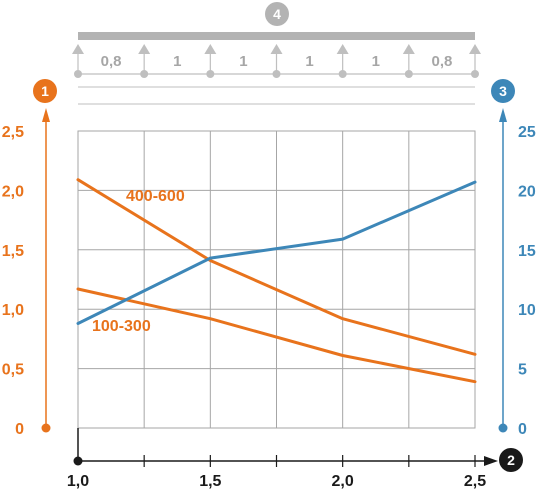 The image size is (540, 491). What do you see at coordinates (503, 115) in the screenshot?
I see `y-axis-right-arrow` at bounding box center [503, 115].